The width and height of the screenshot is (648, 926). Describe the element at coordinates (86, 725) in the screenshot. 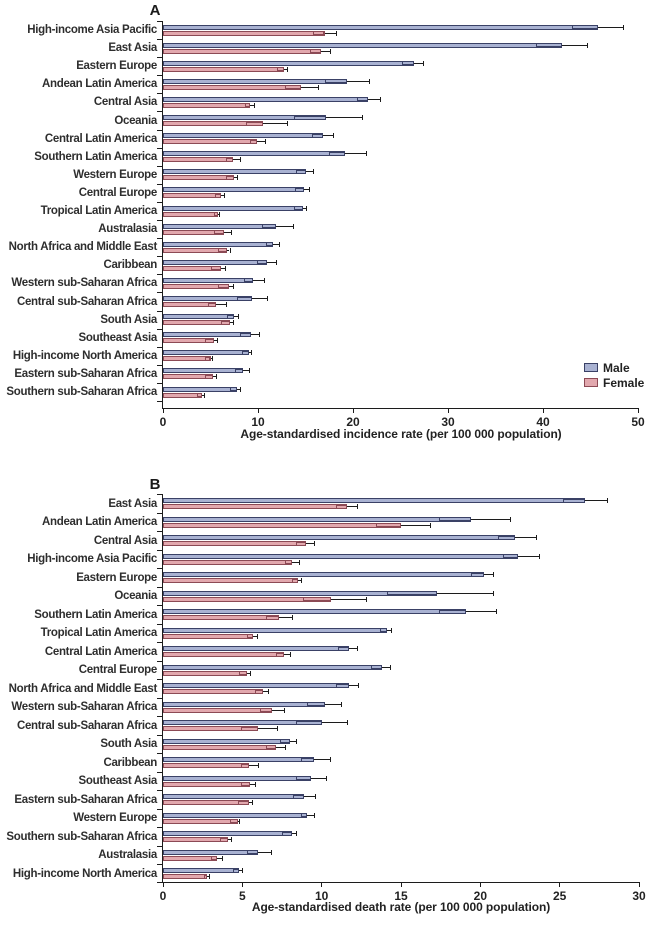

I see `region-label: Central sub-Saharan Africa` at that location.